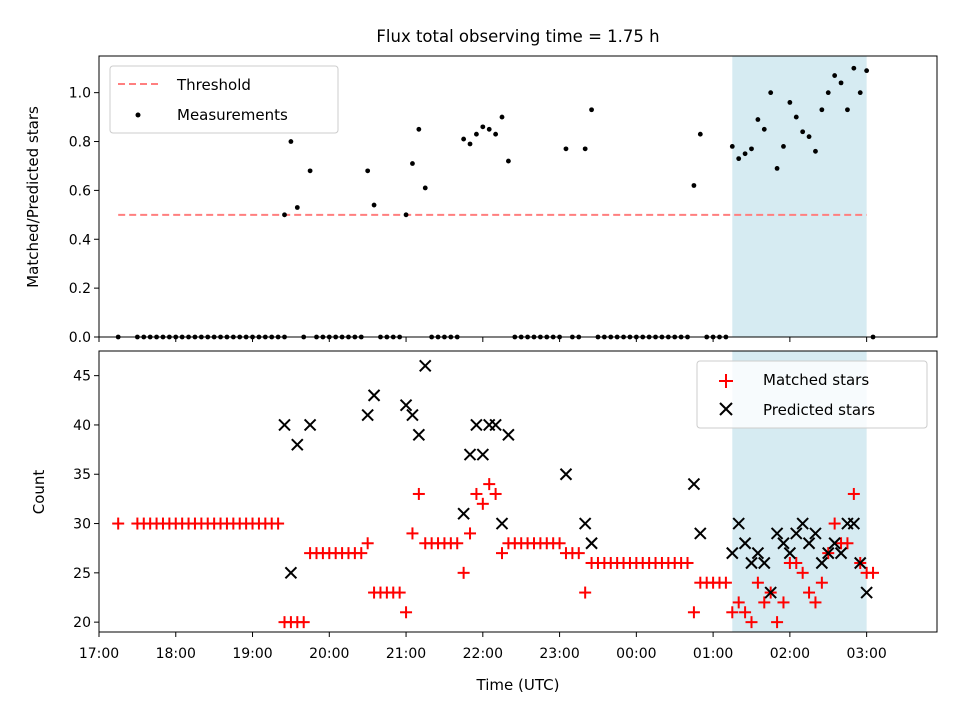  What do you see at coordinates (80, 191) in the screenshot?
I see `top-y-tick-label: 0.6` at bounding box center [80, 191].